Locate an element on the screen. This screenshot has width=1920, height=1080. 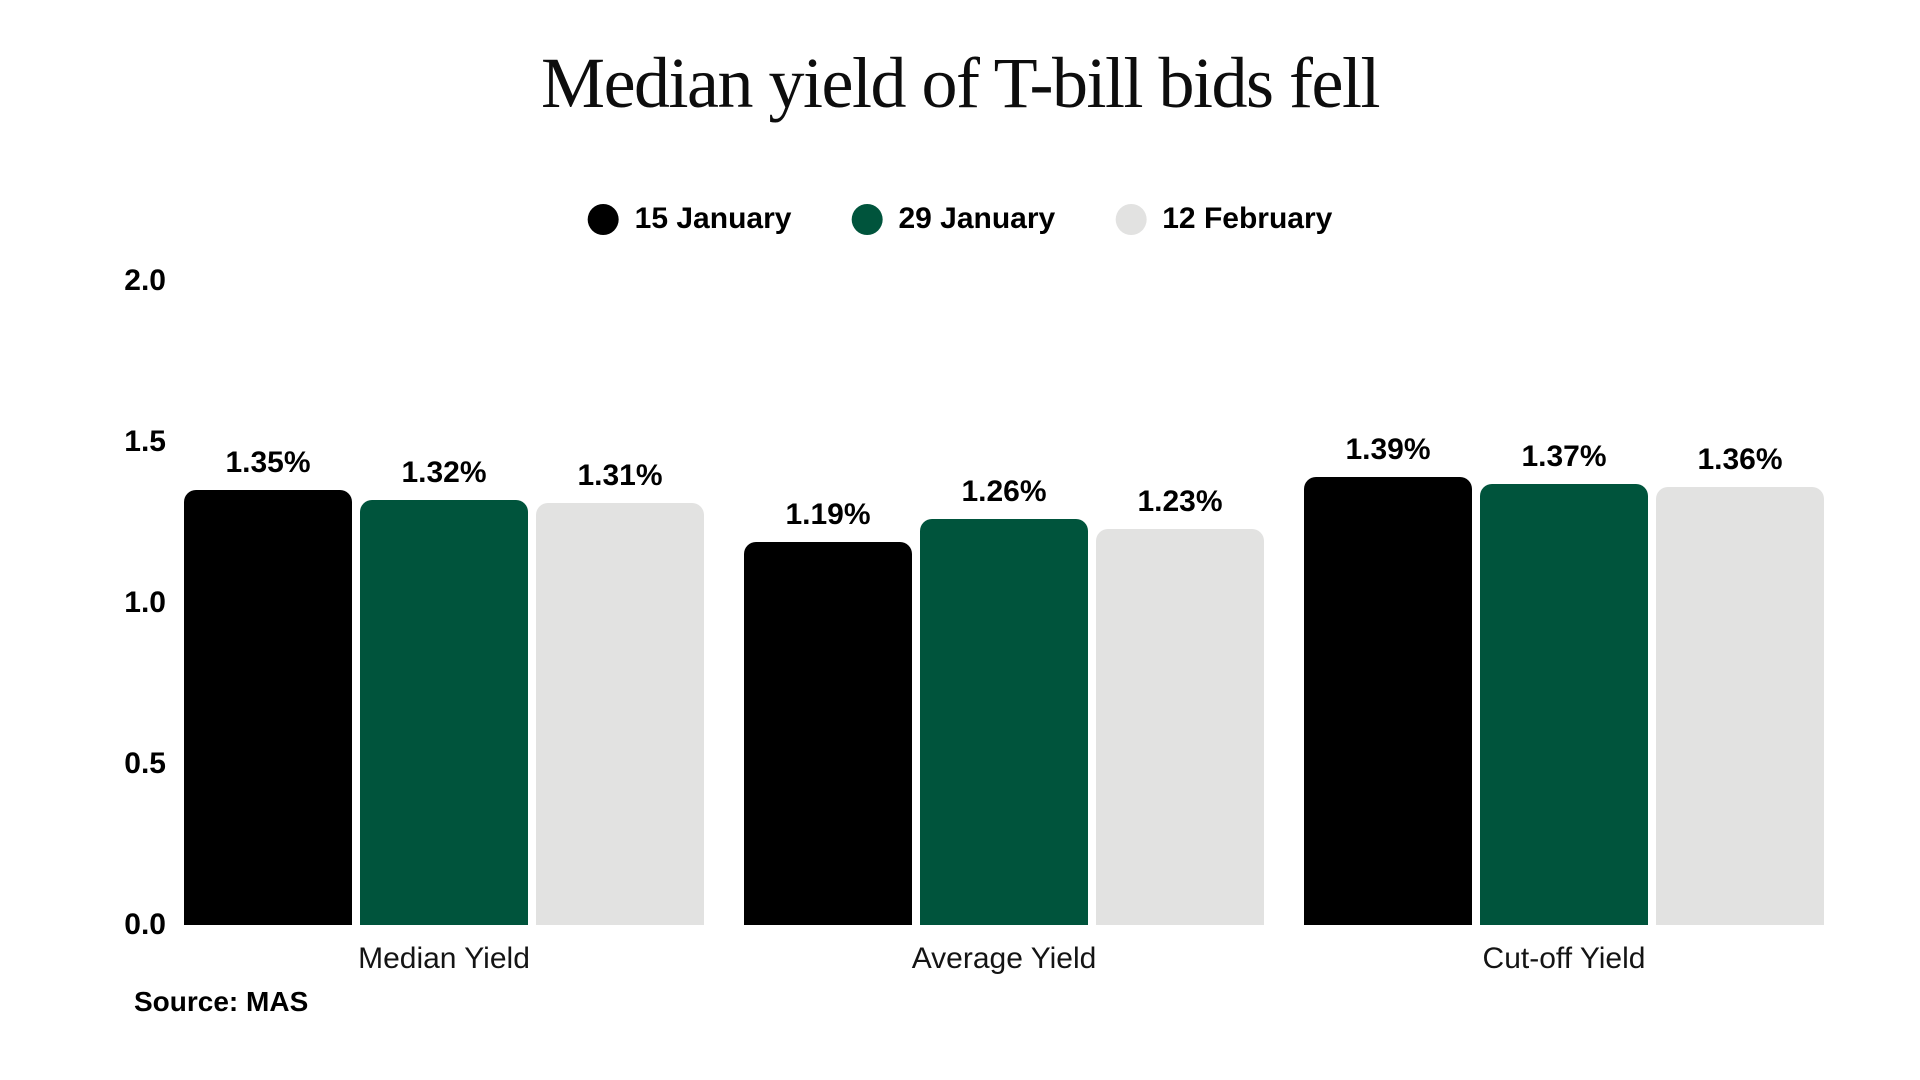
bar-median-yield-29-january is located at coordinates (444, 712).